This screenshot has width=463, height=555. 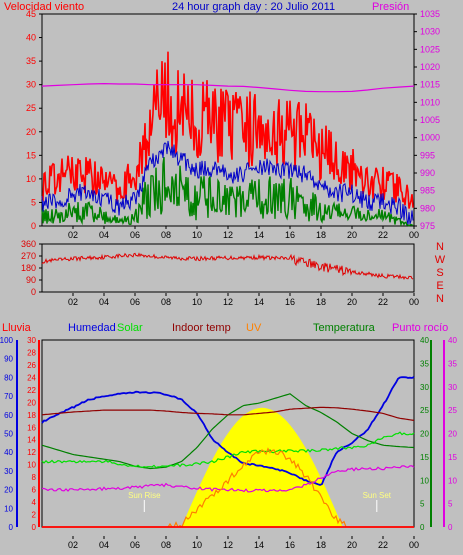 What do you see at coordinates (166, 545) in the screenshot?
I see `climate-x-tick-label: 08` at bounding box center [166, 545].